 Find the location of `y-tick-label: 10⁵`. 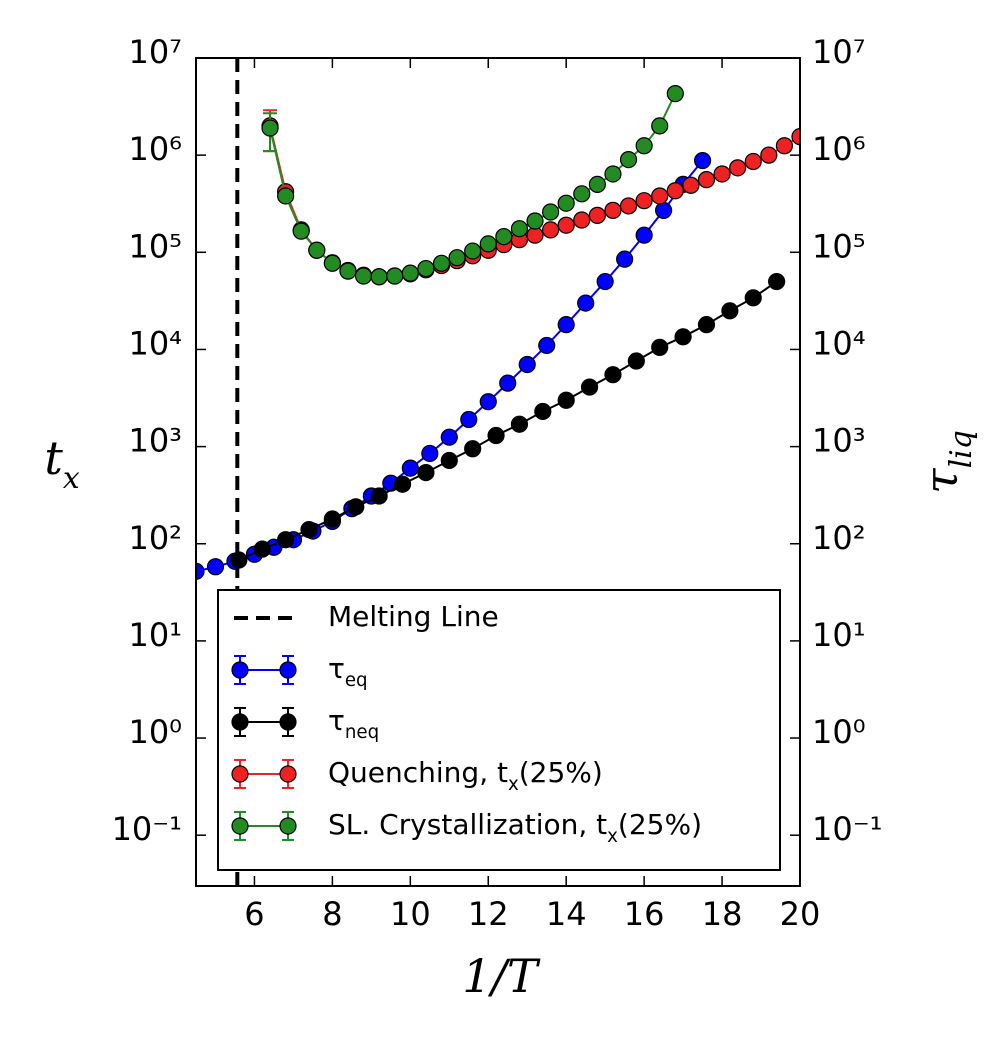

y-tick-label: 10⁵ is located at coordinates (155, 246).